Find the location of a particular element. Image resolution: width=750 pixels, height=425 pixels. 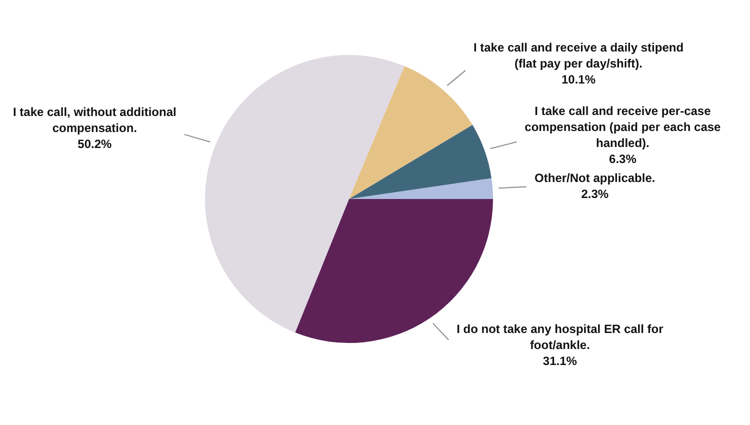

data-label: 2.3% is located at coordinates (595, 194).